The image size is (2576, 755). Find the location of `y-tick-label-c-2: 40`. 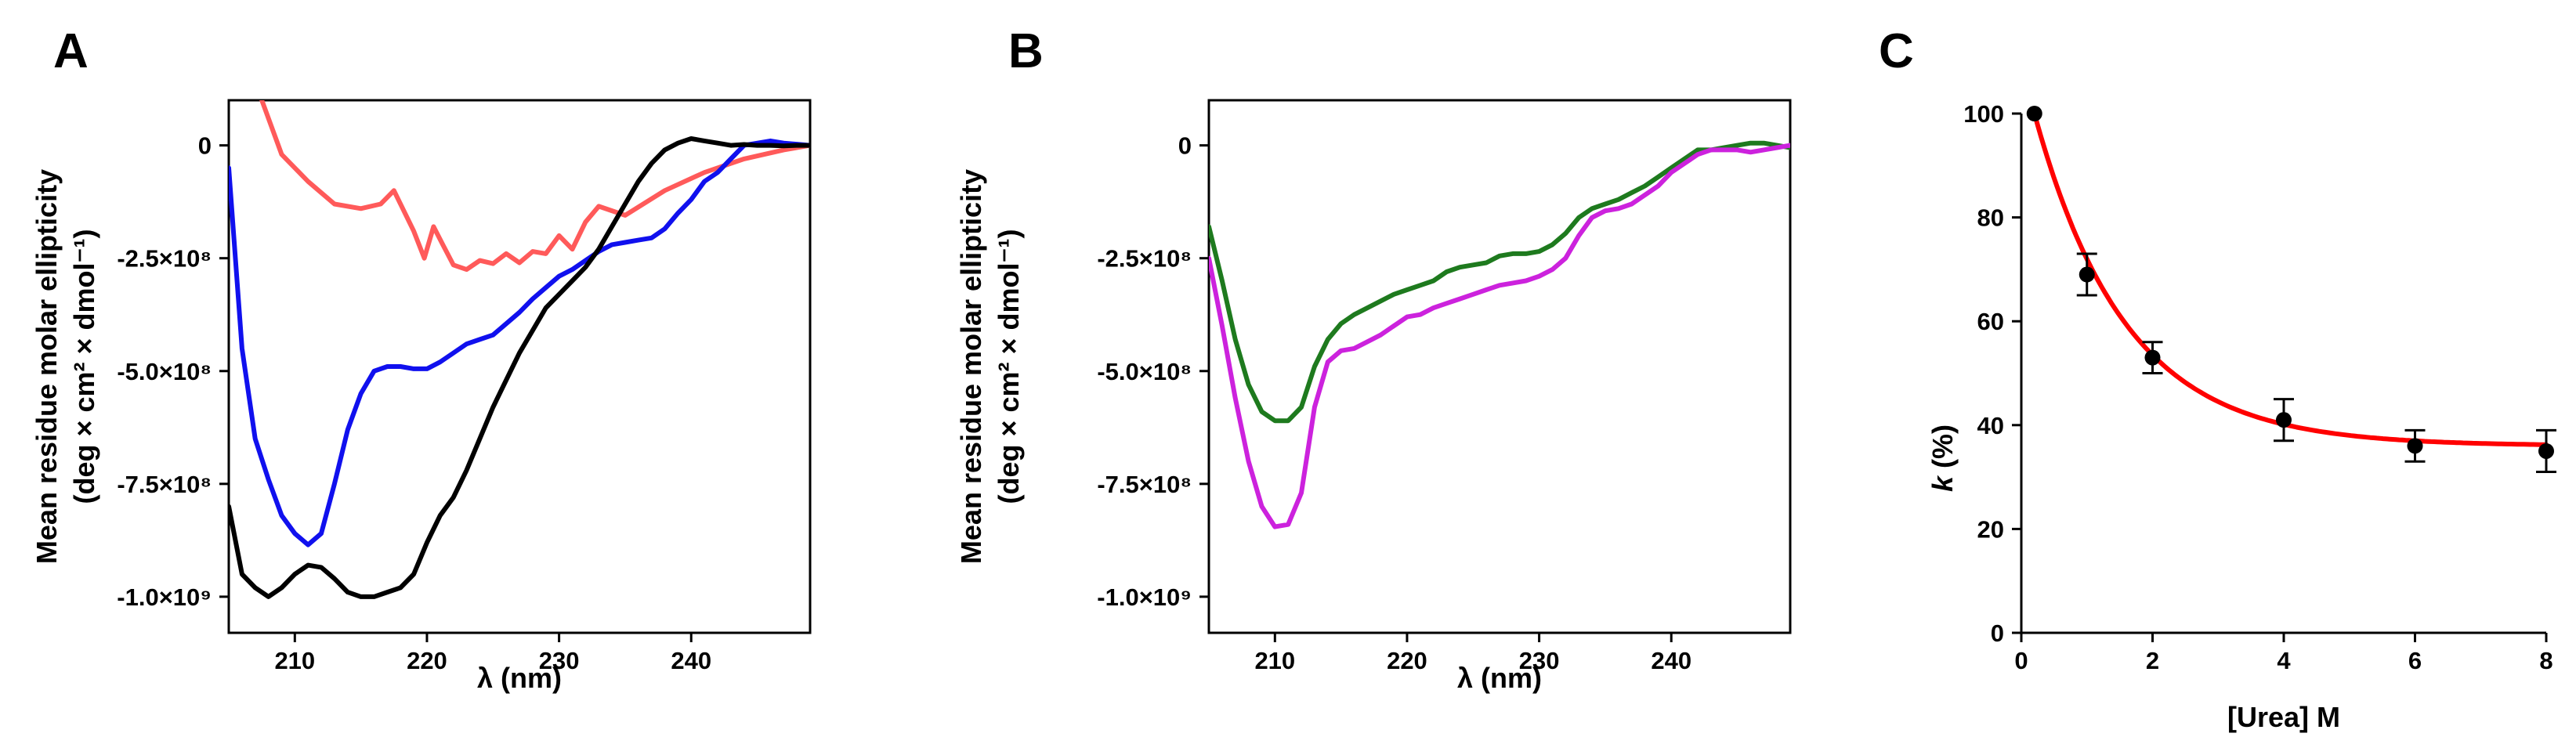

y-tick-label-c-2: 40 is located at coordinates (1990, 425).